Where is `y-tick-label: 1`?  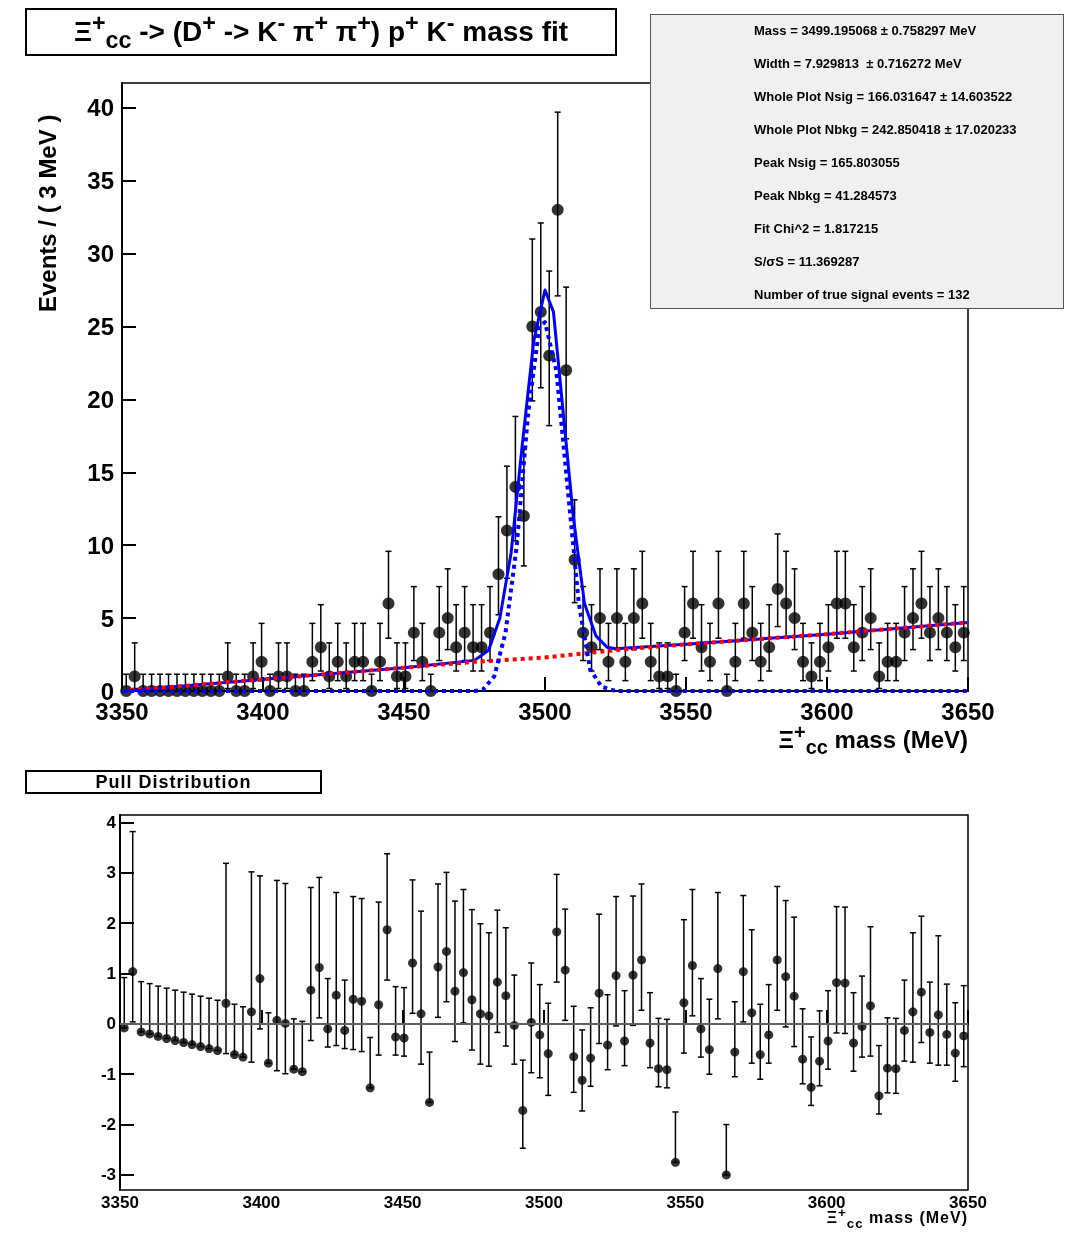
y-tick-label: 1 is located at coordinates (111, 974).